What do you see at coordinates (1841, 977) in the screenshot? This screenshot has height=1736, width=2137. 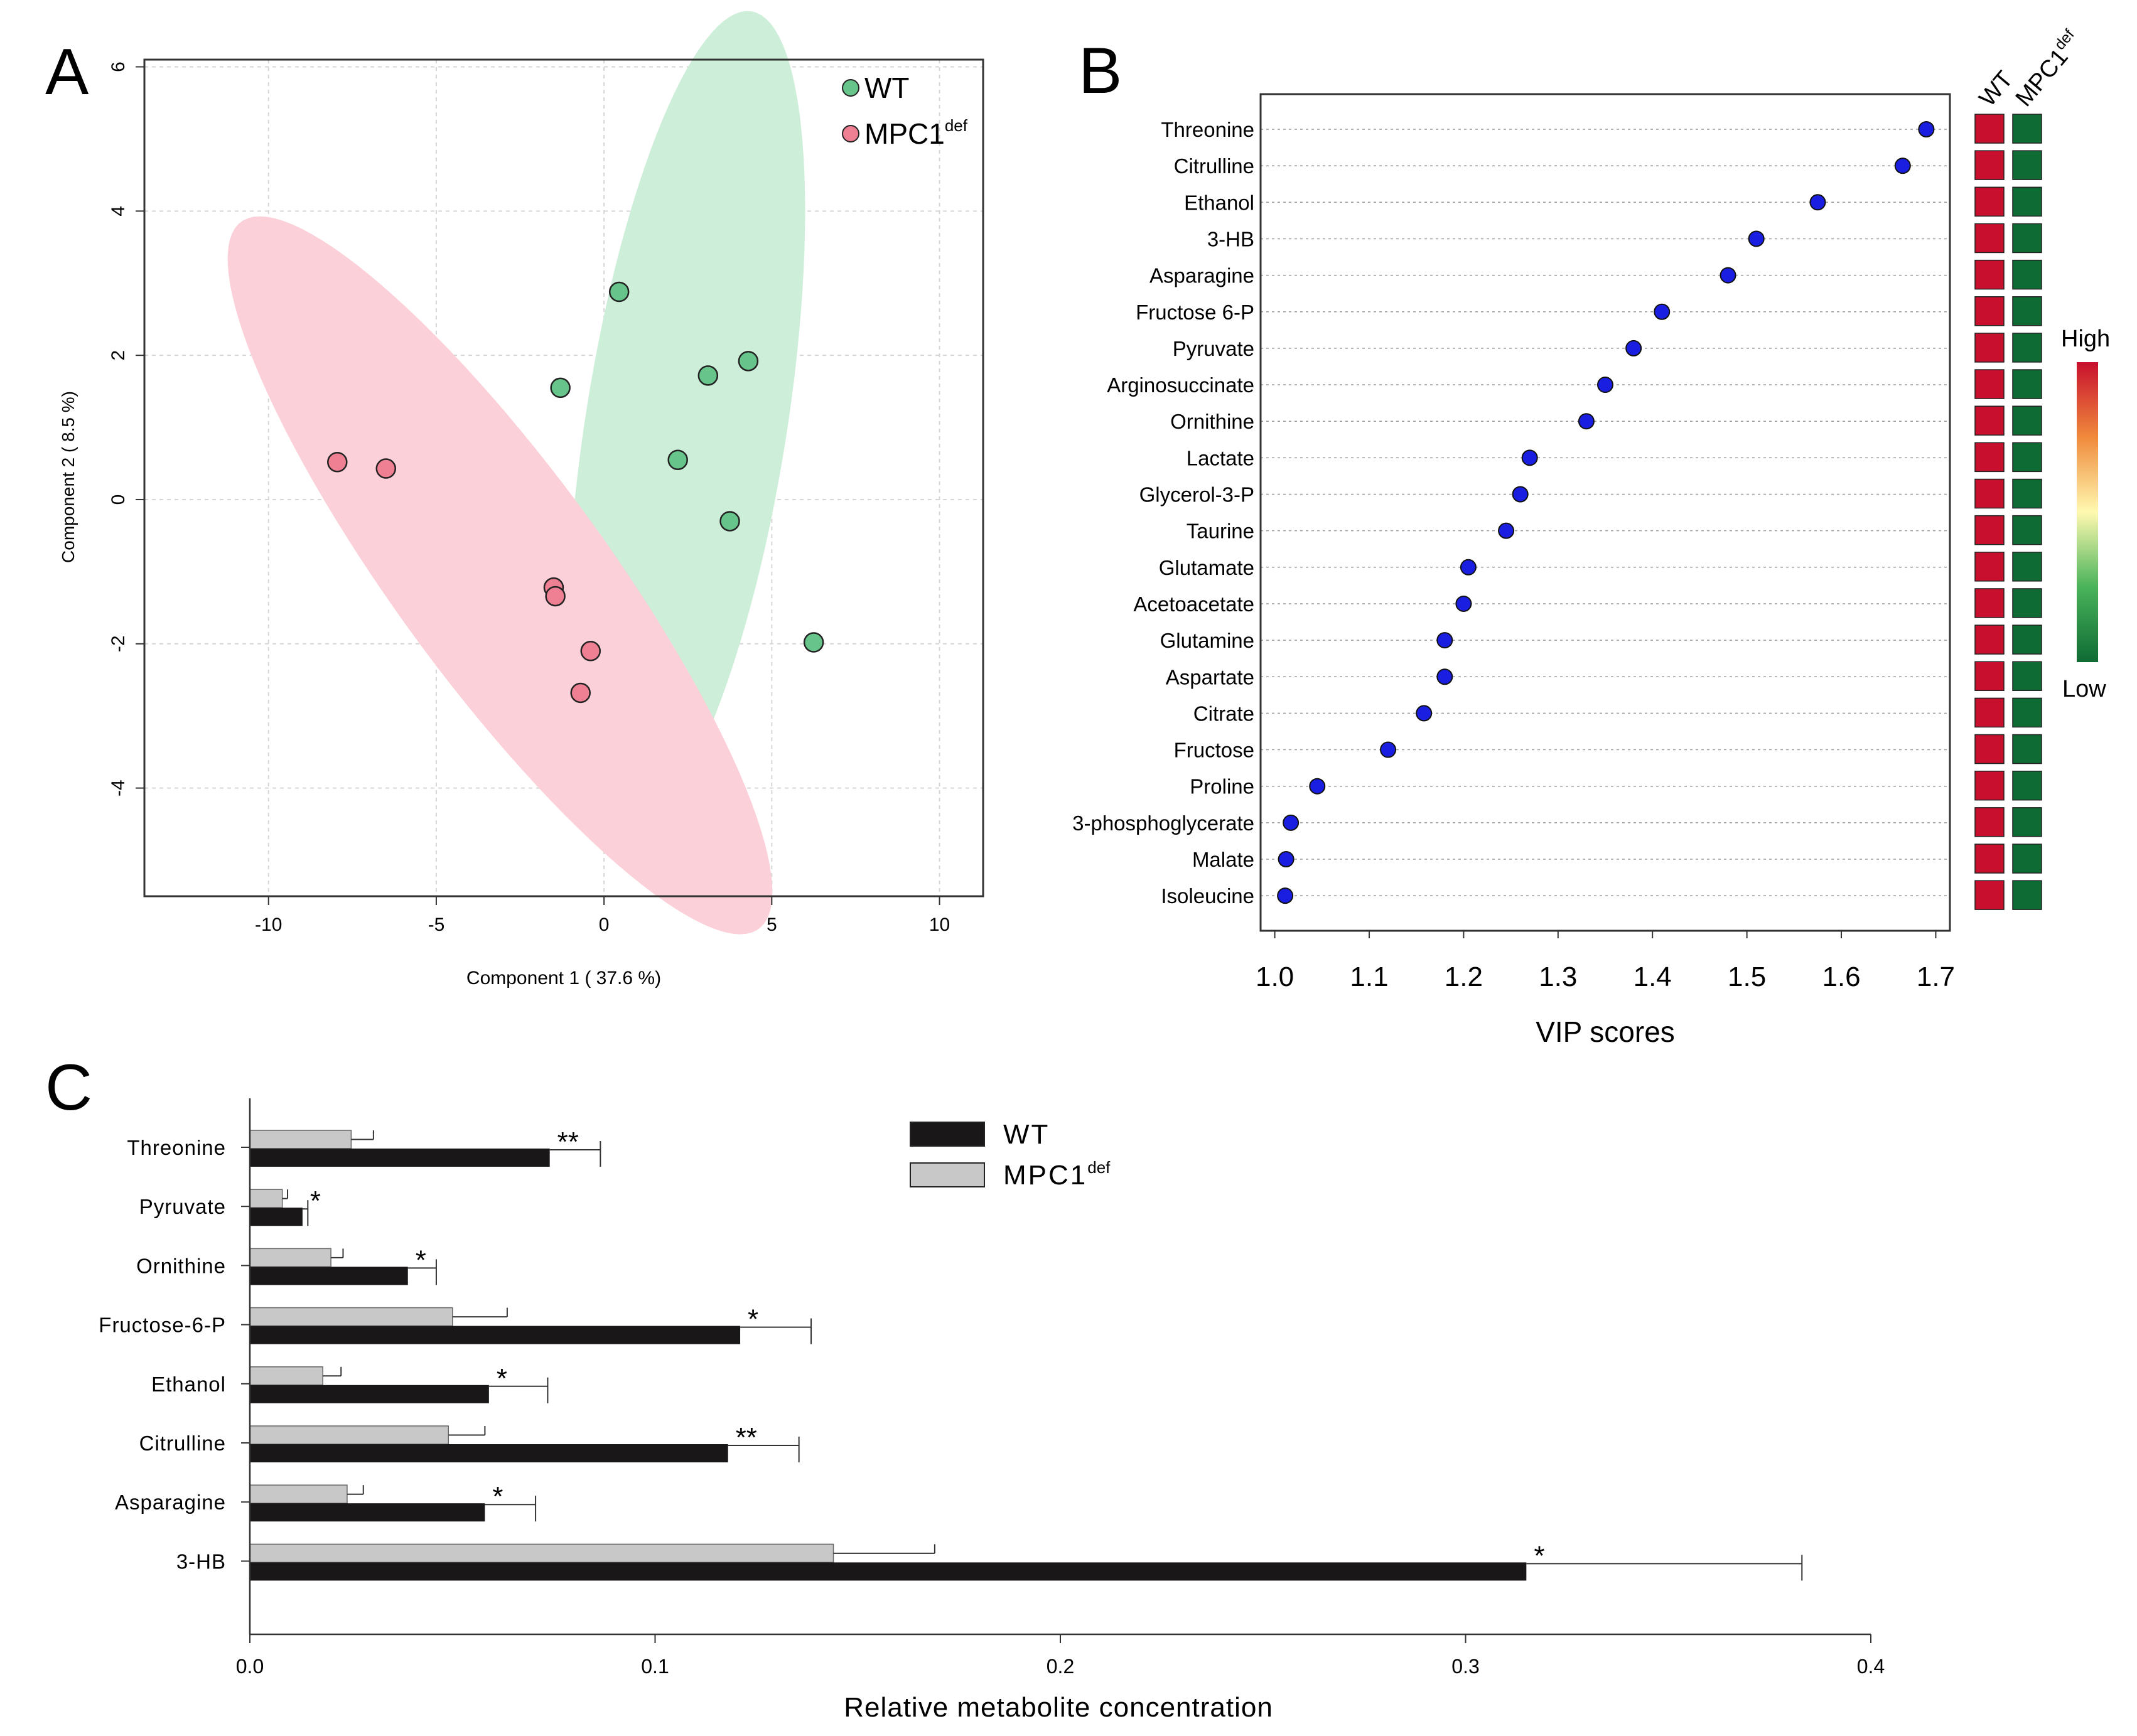 I see `panel-b-x-tick-label: 1.6` at bounding box center [1841, 977].